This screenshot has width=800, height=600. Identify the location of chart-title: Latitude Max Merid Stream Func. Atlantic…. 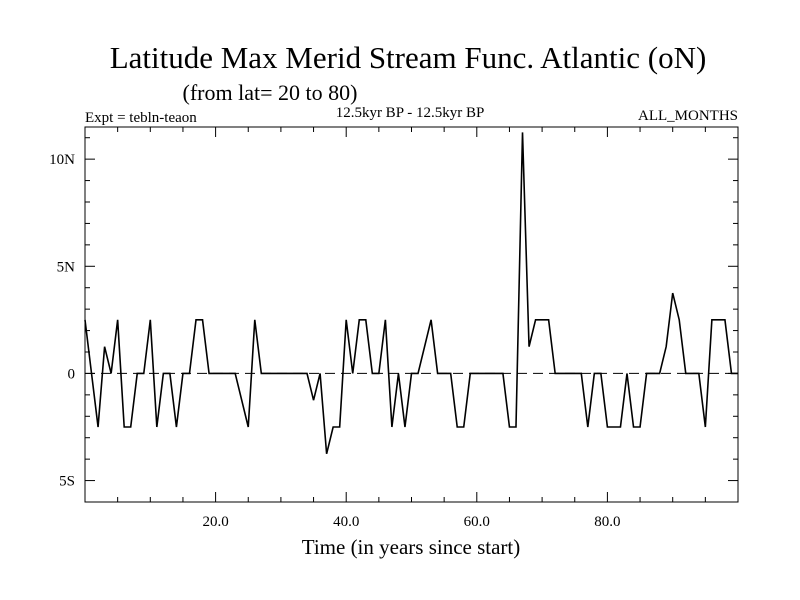
(408, 57).